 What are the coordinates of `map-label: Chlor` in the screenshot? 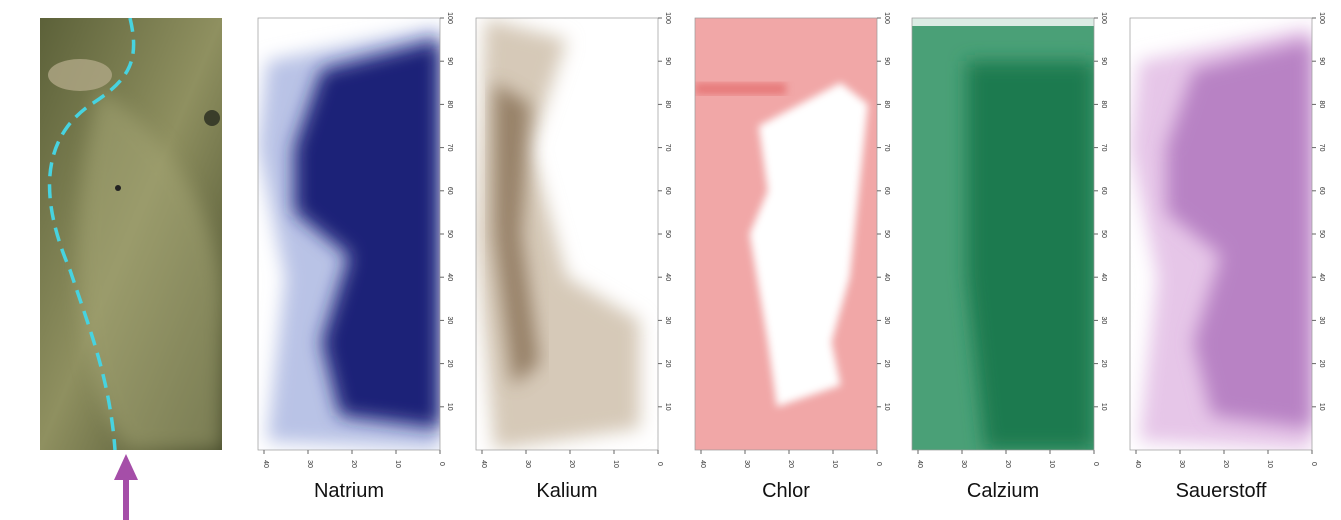 It's located at (786, 491).